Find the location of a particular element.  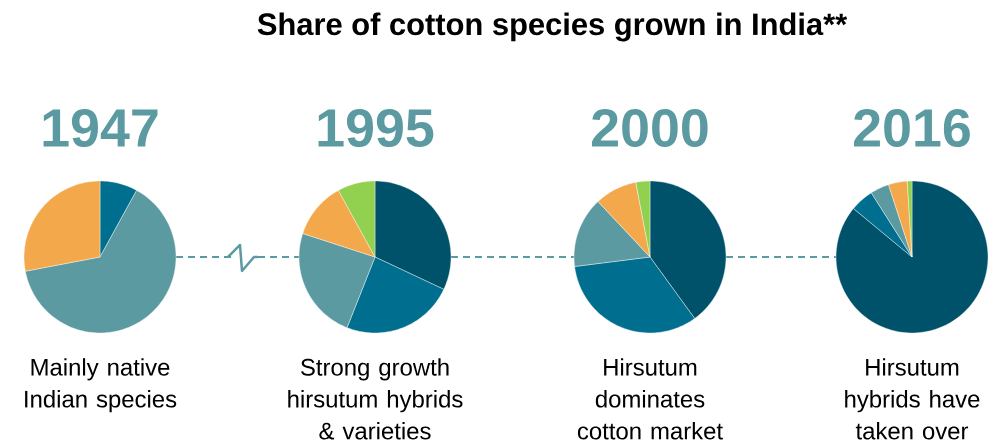

text: Strong growth hirsutum hybrids & varieties is located at coordinates (375, 399).